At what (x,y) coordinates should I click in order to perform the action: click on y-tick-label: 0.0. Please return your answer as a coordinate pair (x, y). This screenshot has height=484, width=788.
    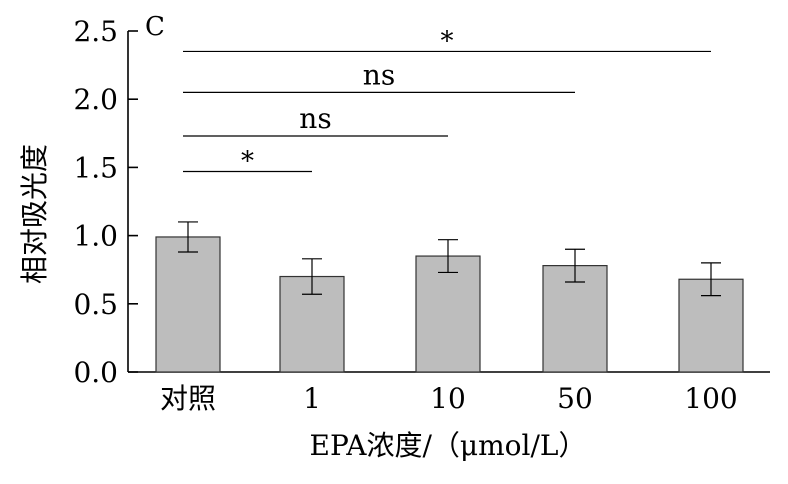
    Looking at the image, I should click on (95, 372).